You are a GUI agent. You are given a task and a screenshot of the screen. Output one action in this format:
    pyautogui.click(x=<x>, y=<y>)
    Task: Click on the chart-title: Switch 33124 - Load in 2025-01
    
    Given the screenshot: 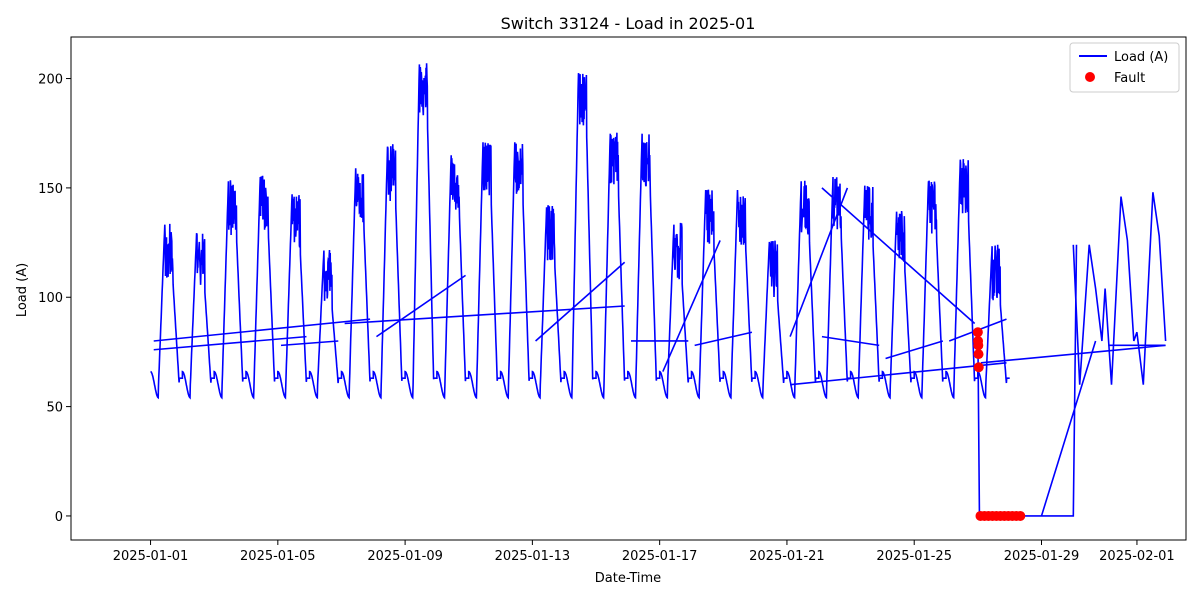 What is the action you would take?
    pyautogui.click(x=628, y=23)
    